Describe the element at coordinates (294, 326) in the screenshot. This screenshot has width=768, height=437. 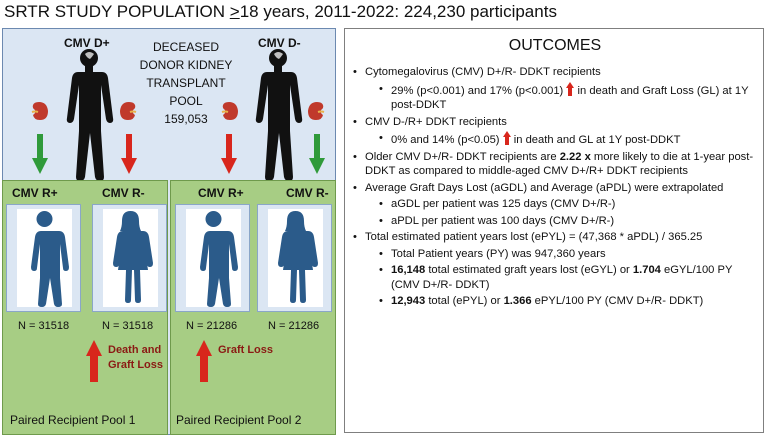
I see `pool2-n-neg: N = 21286` at that location.